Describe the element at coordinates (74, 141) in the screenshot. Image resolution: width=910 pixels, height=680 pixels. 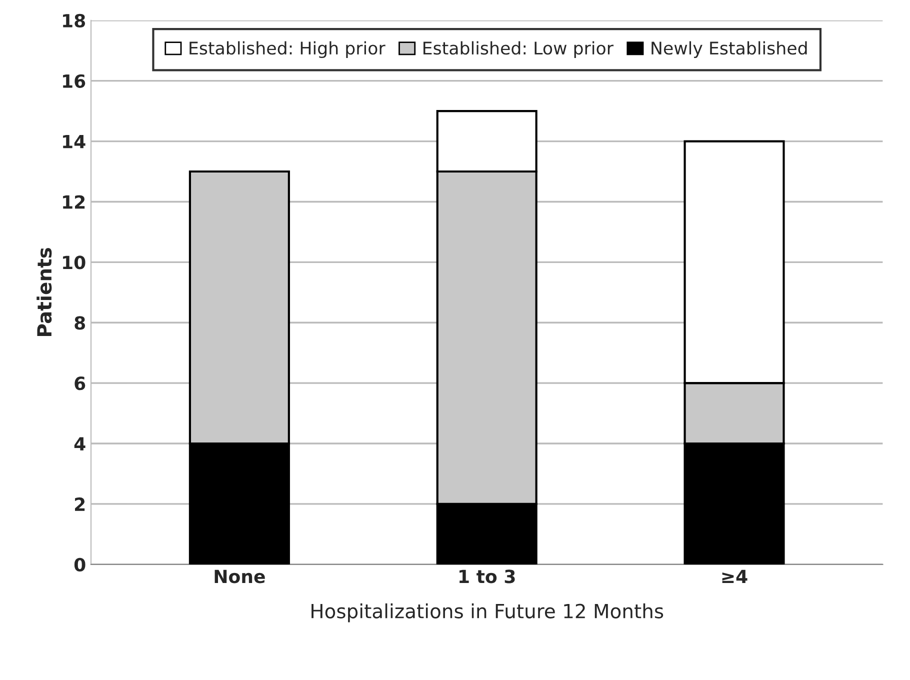
I see `y-tick-label: 14` at that location.